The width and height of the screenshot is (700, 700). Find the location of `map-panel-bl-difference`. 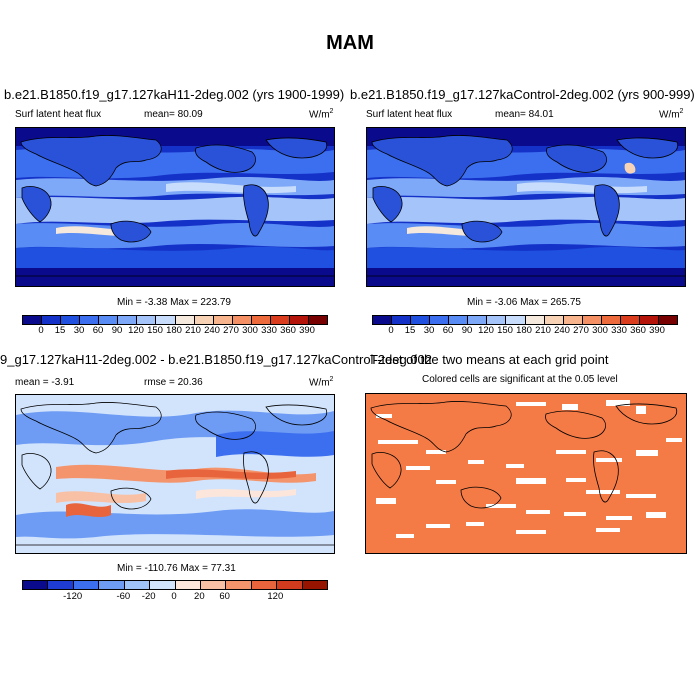

map-panel-bl-difference is located at coordinates (175, 474).